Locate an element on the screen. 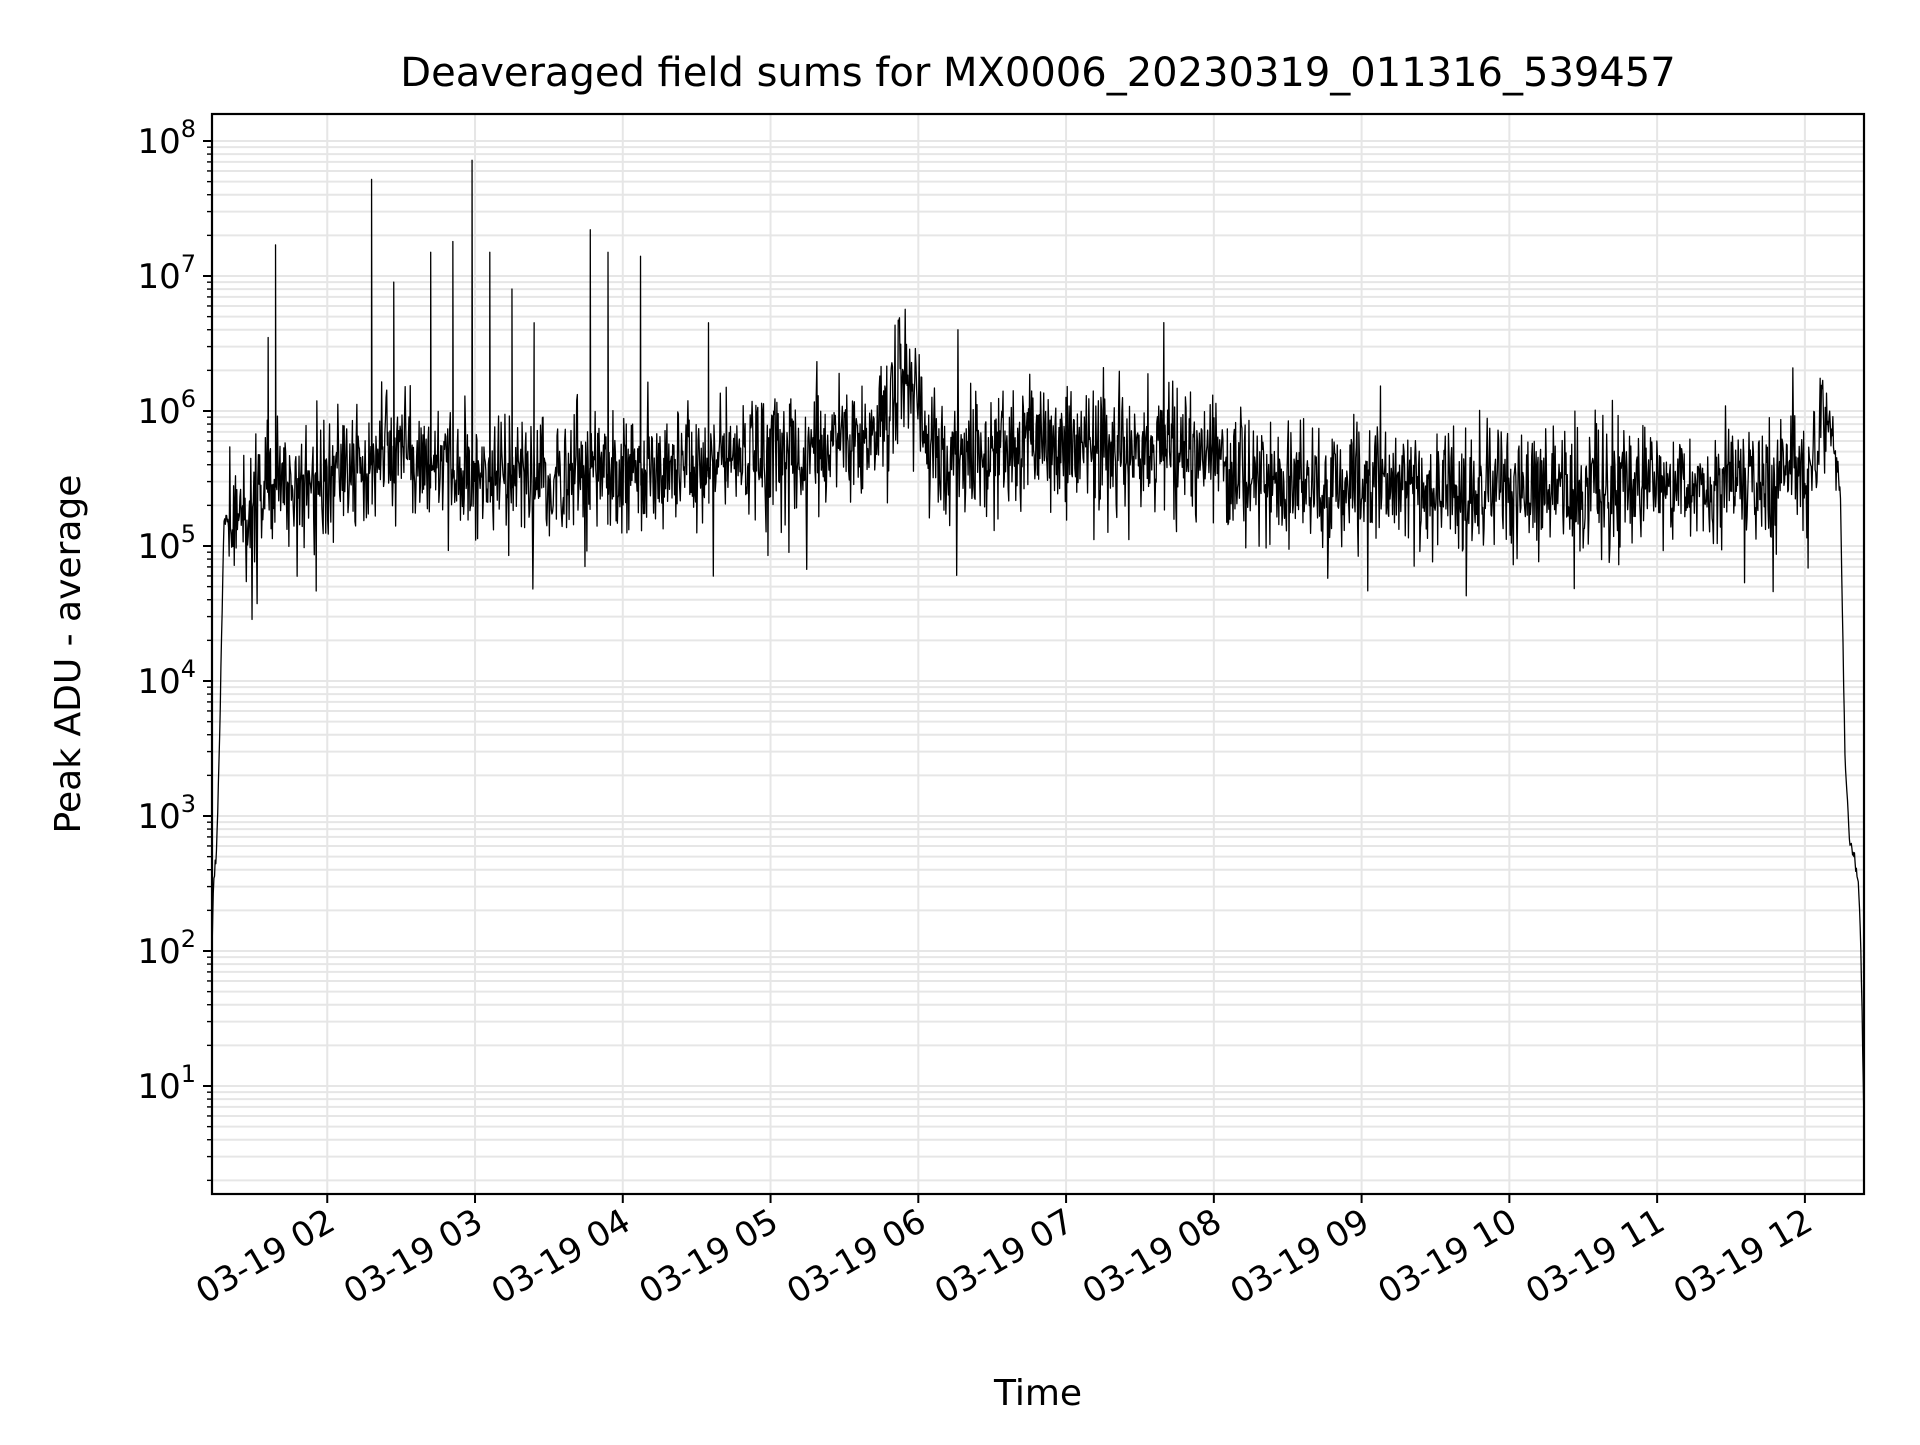 This screenshot has width=1920, height=1445. y-tick-label: 10⁵ is located at coordinates (166, 543).